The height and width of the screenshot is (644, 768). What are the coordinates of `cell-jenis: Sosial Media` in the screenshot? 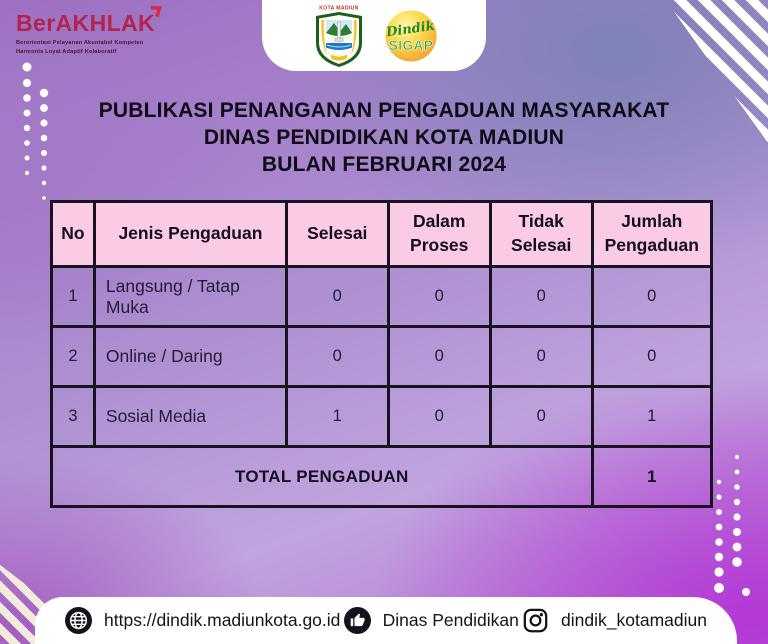 It's located at (190, 416).